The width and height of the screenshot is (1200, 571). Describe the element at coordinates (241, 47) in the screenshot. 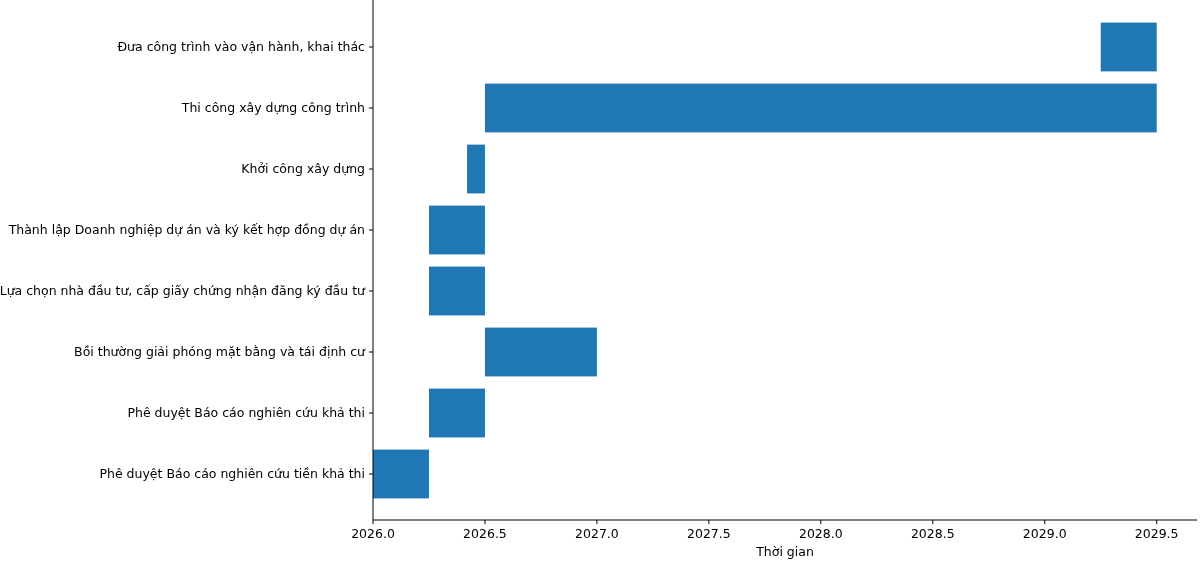

I see `y-tick-label: Đưa công trình vào vận hành, khai thác` at that location.